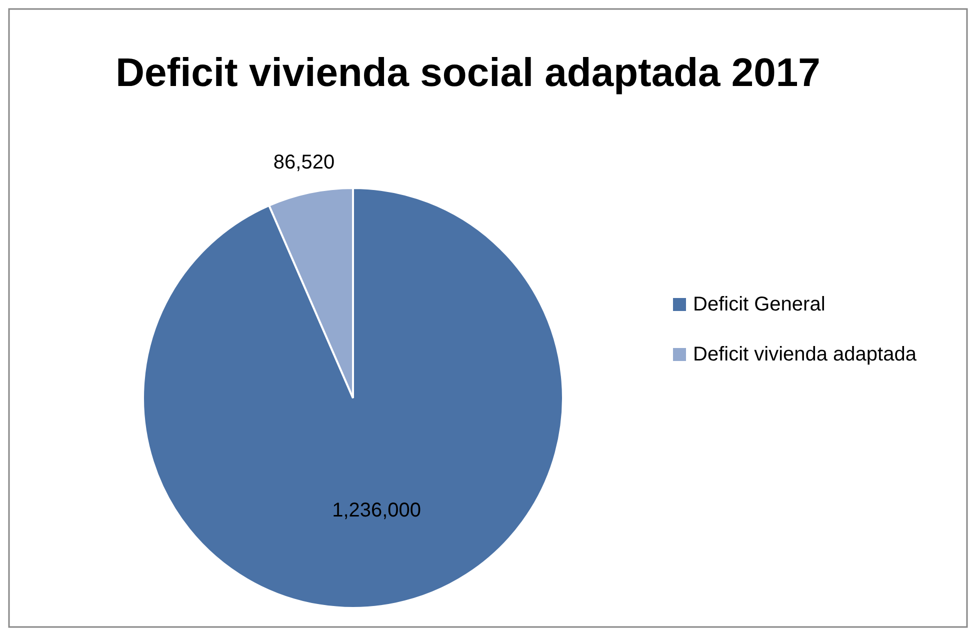  What do you see at coordinates (468, 73) in the screenshot?
I see `chart-title: Deficit vivienda social adaptada 2017` at bounding box center [468, 73].